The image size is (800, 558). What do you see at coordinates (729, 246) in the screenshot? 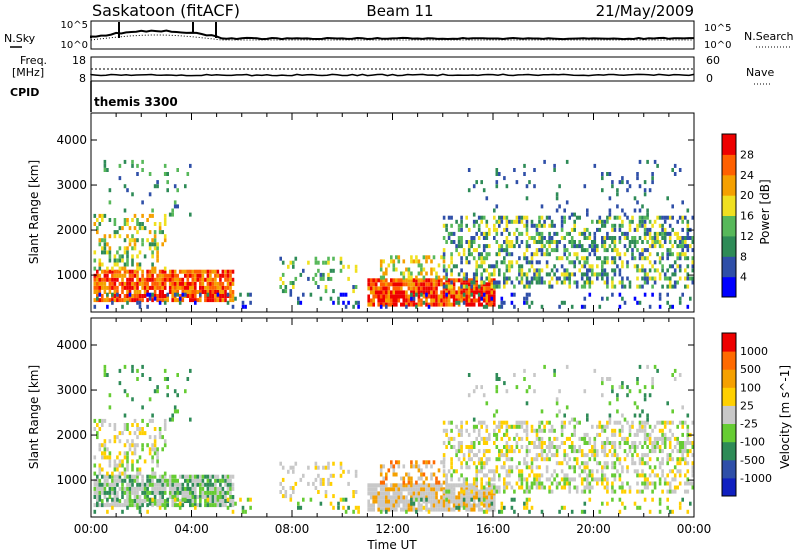
I see `colorbar-swatch` at bounding box center [729, 246].